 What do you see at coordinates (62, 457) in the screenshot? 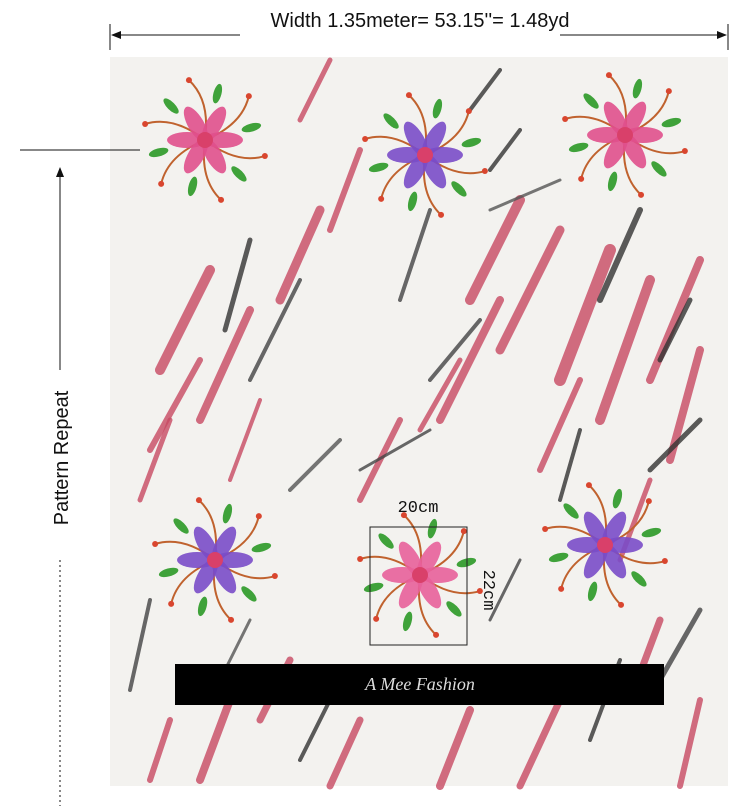
I see `repeat-label: Pattern Repeat` at bounding box center [62, 457].